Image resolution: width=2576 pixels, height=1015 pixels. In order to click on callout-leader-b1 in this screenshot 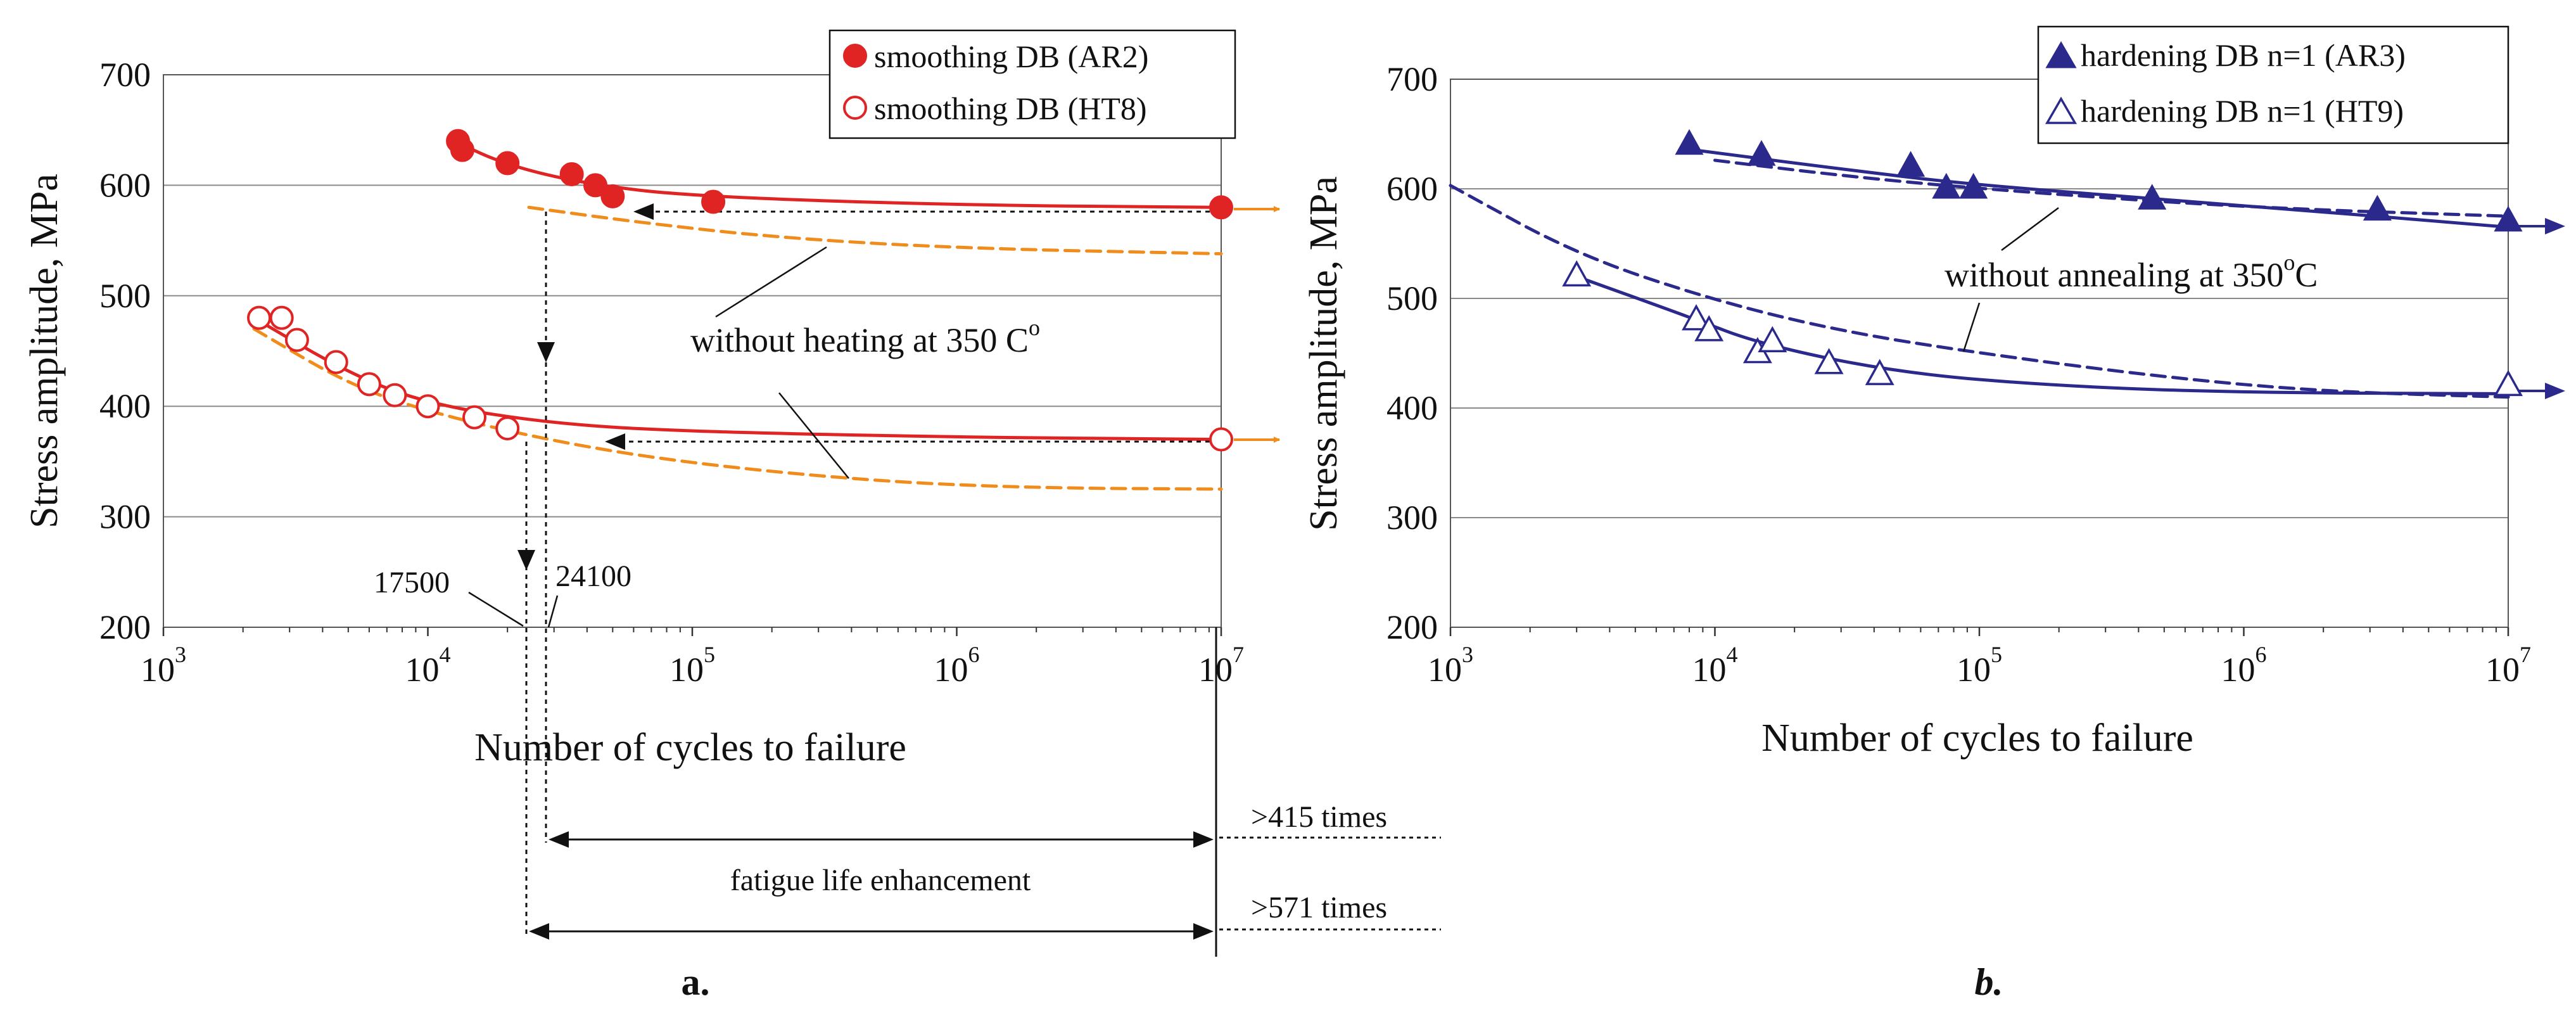, I will do `click(2030, 229)`.